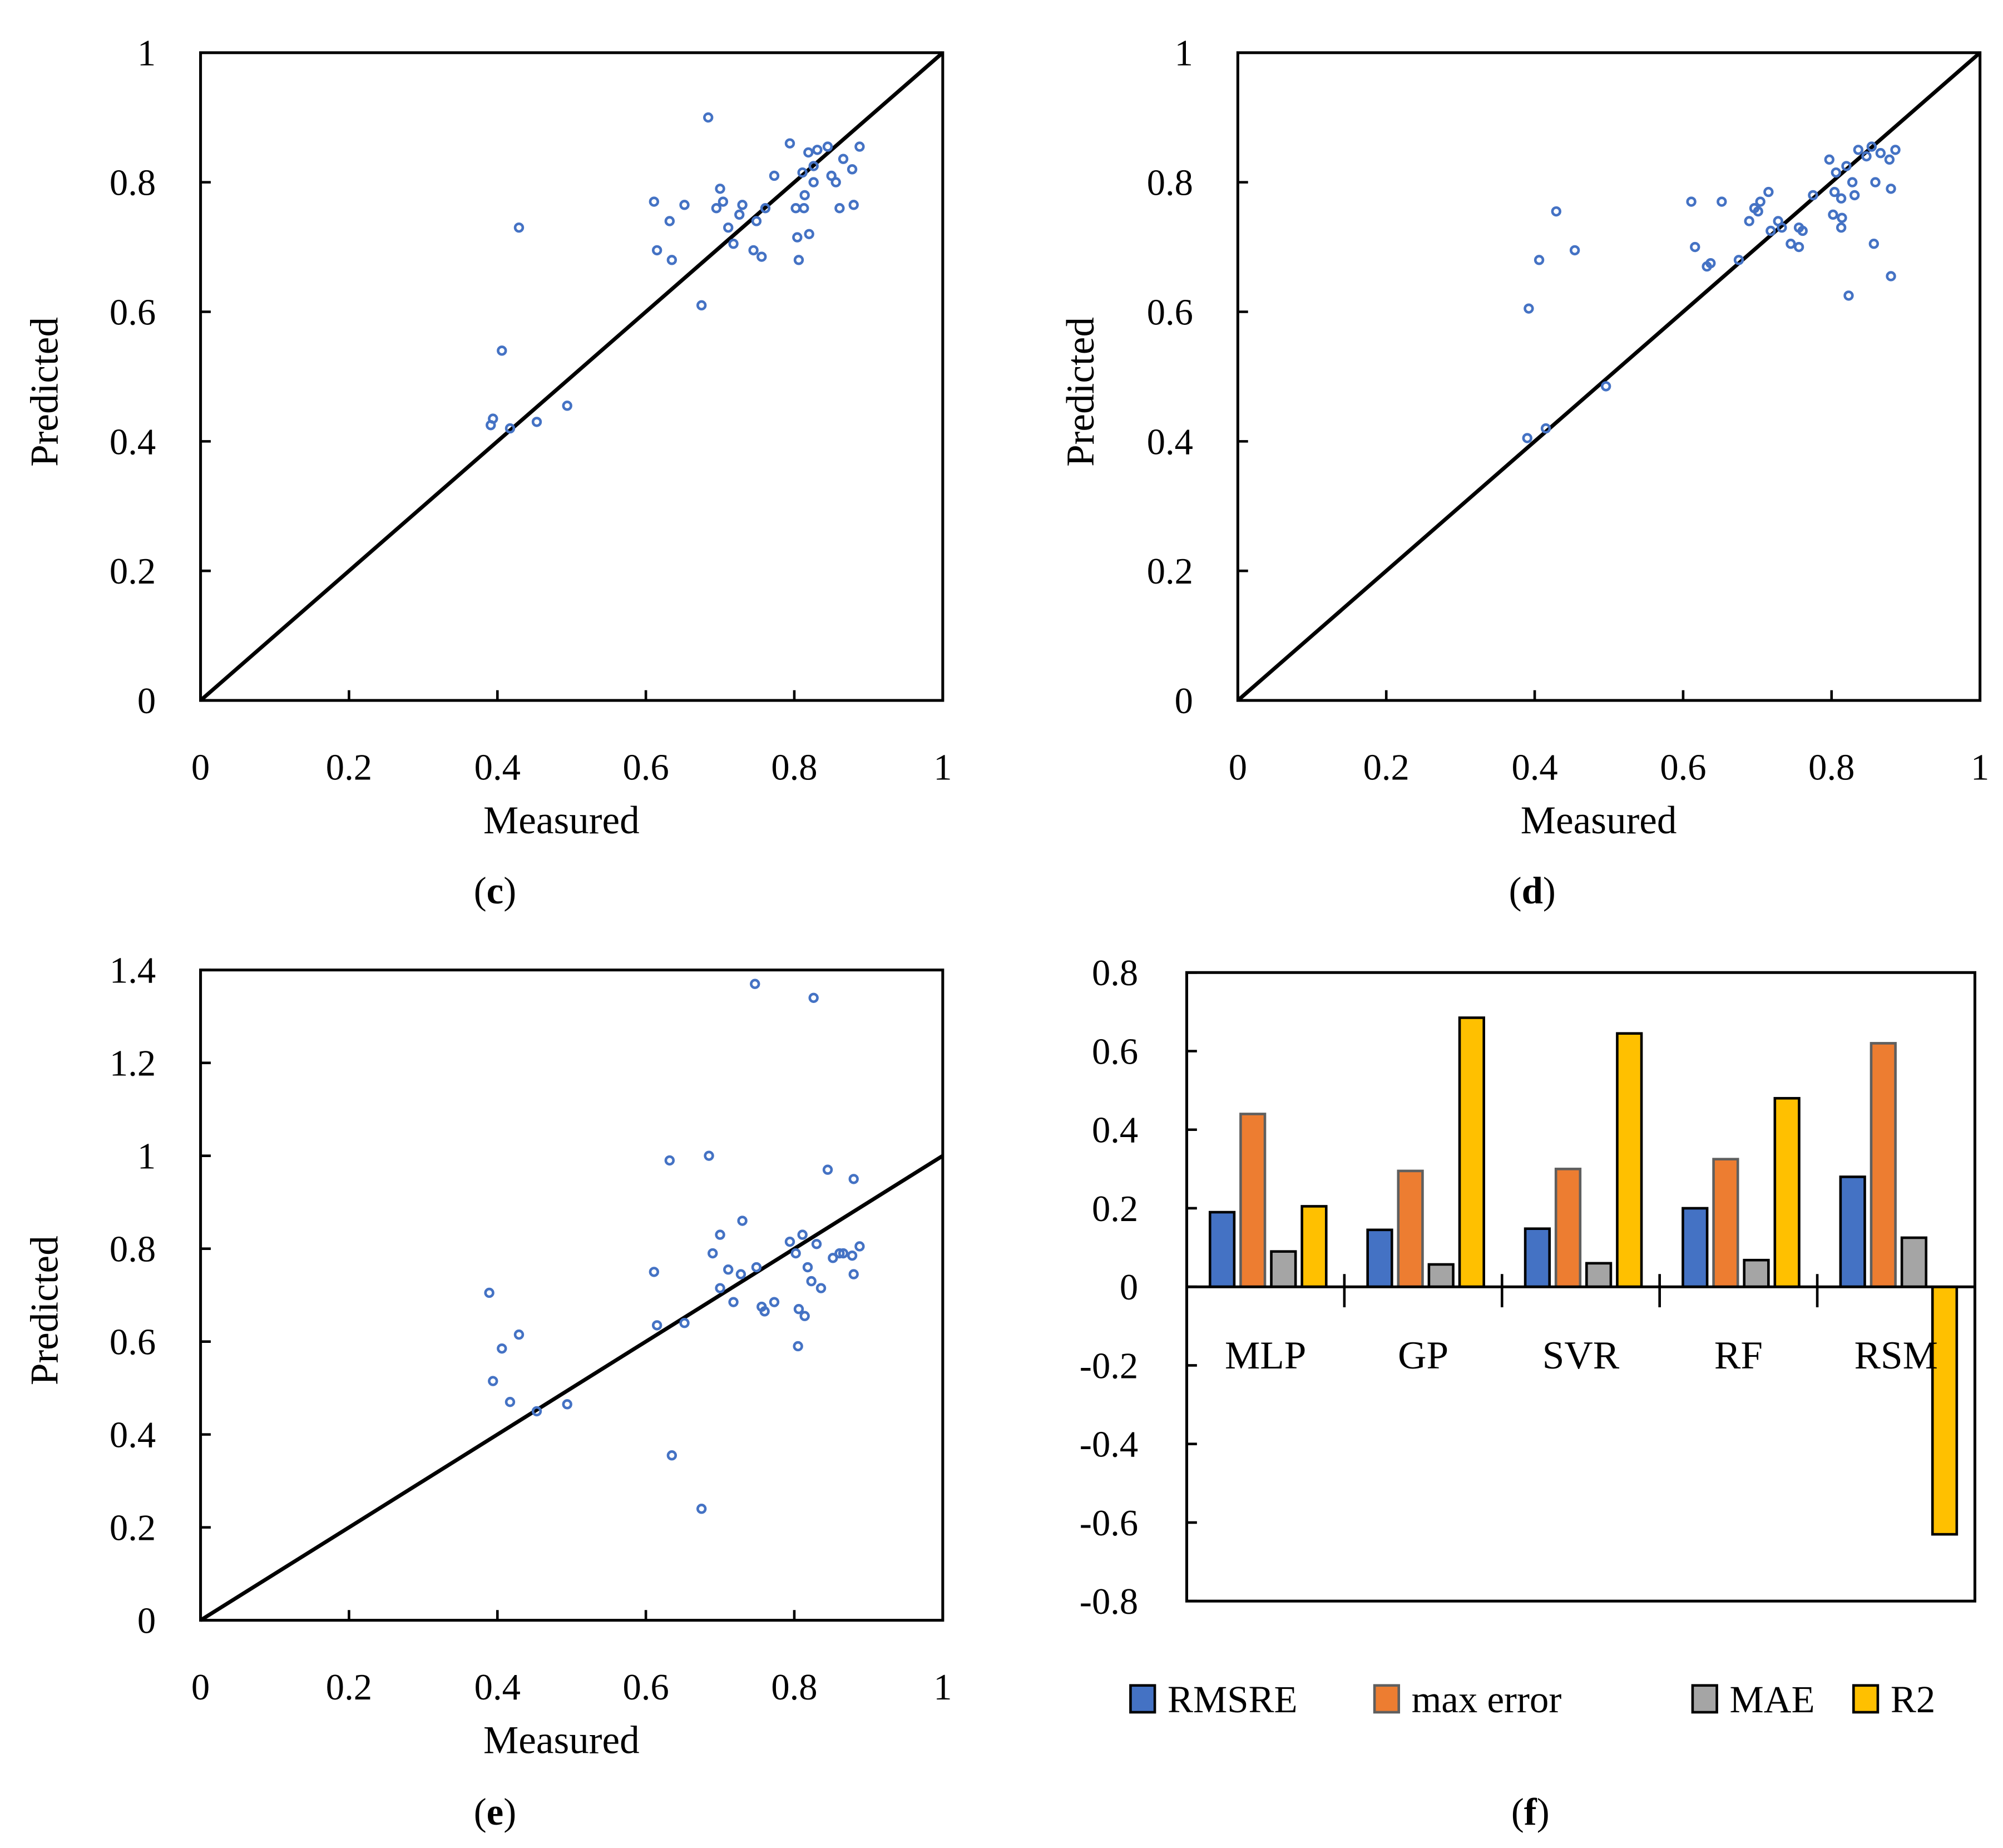  Describe the element at coordinates (1532, 890) in the screenshot. I see `caption-letter: d` at that location.